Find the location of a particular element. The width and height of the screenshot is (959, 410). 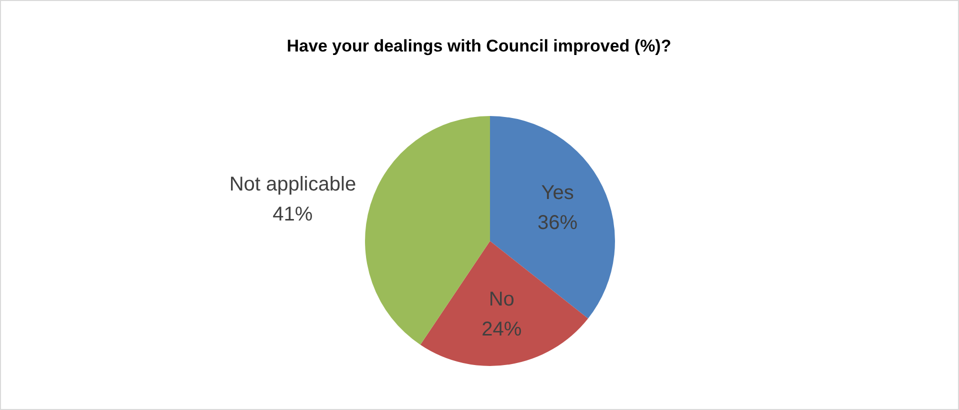

slice-label: Not applicable is located at coordinates (292, 185).